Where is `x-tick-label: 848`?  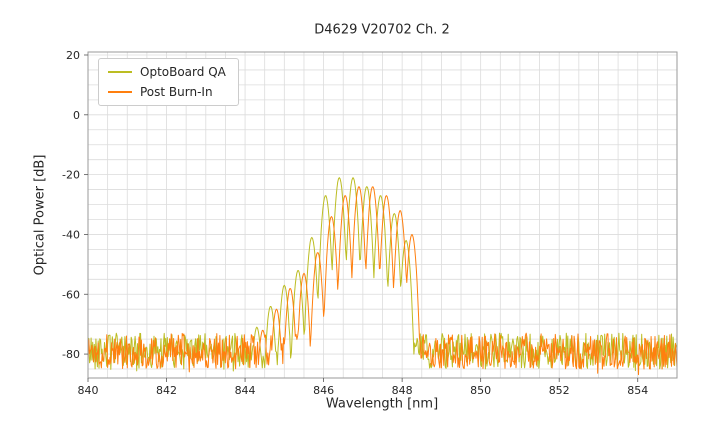
x-tick-label: 848 is located at coordinates (402, 390).